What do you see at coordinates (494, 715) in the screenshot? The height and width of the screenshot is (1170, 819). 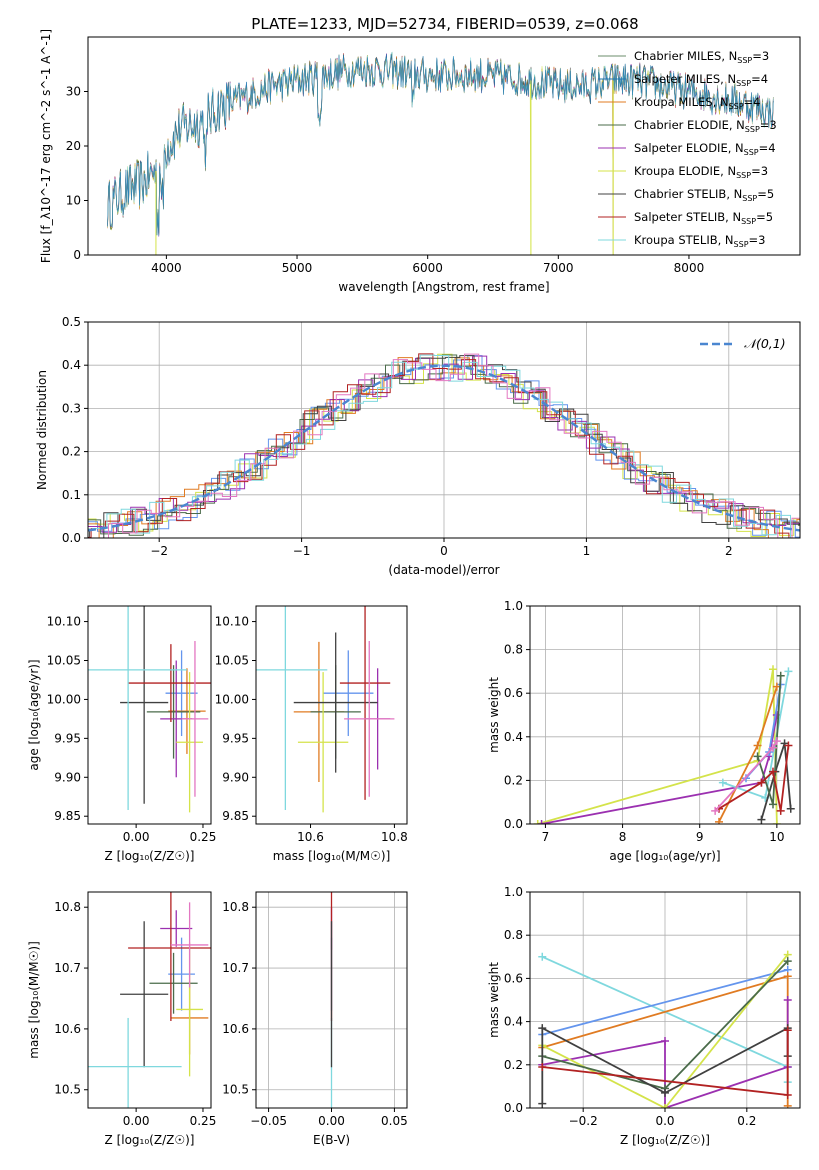 I see `y-axis-label: mass weight` at bounding box center [494, 715].